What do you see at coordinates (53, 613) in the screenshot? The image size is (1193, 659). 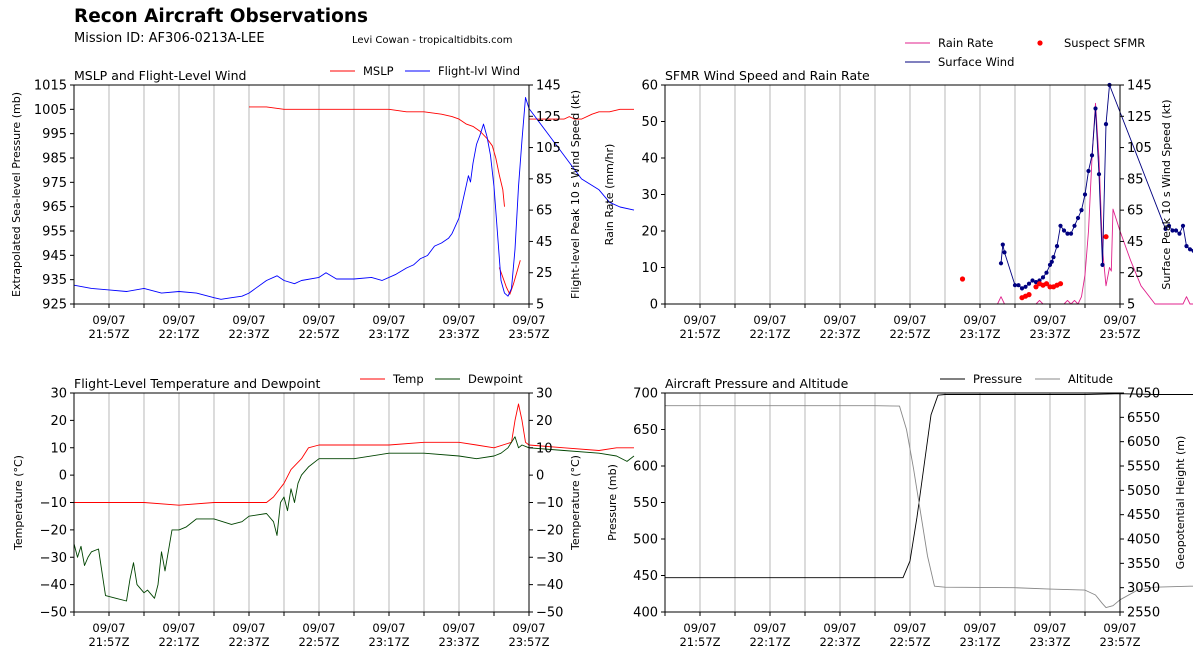 I see `temp-ytick-left-label: −50` at bounding box center [53, 613].